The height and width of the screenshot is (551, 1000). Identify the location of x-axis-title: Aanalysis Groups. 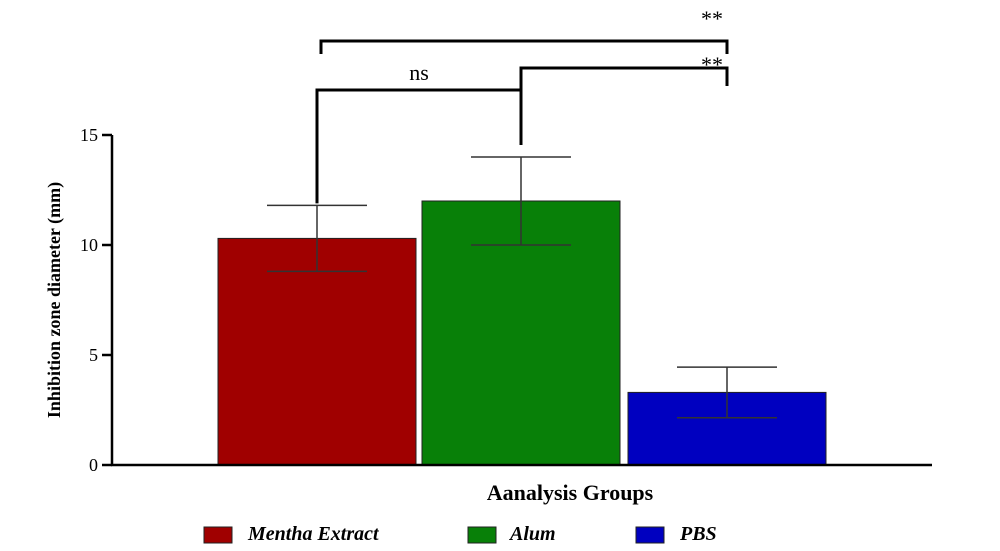
(570, 492).